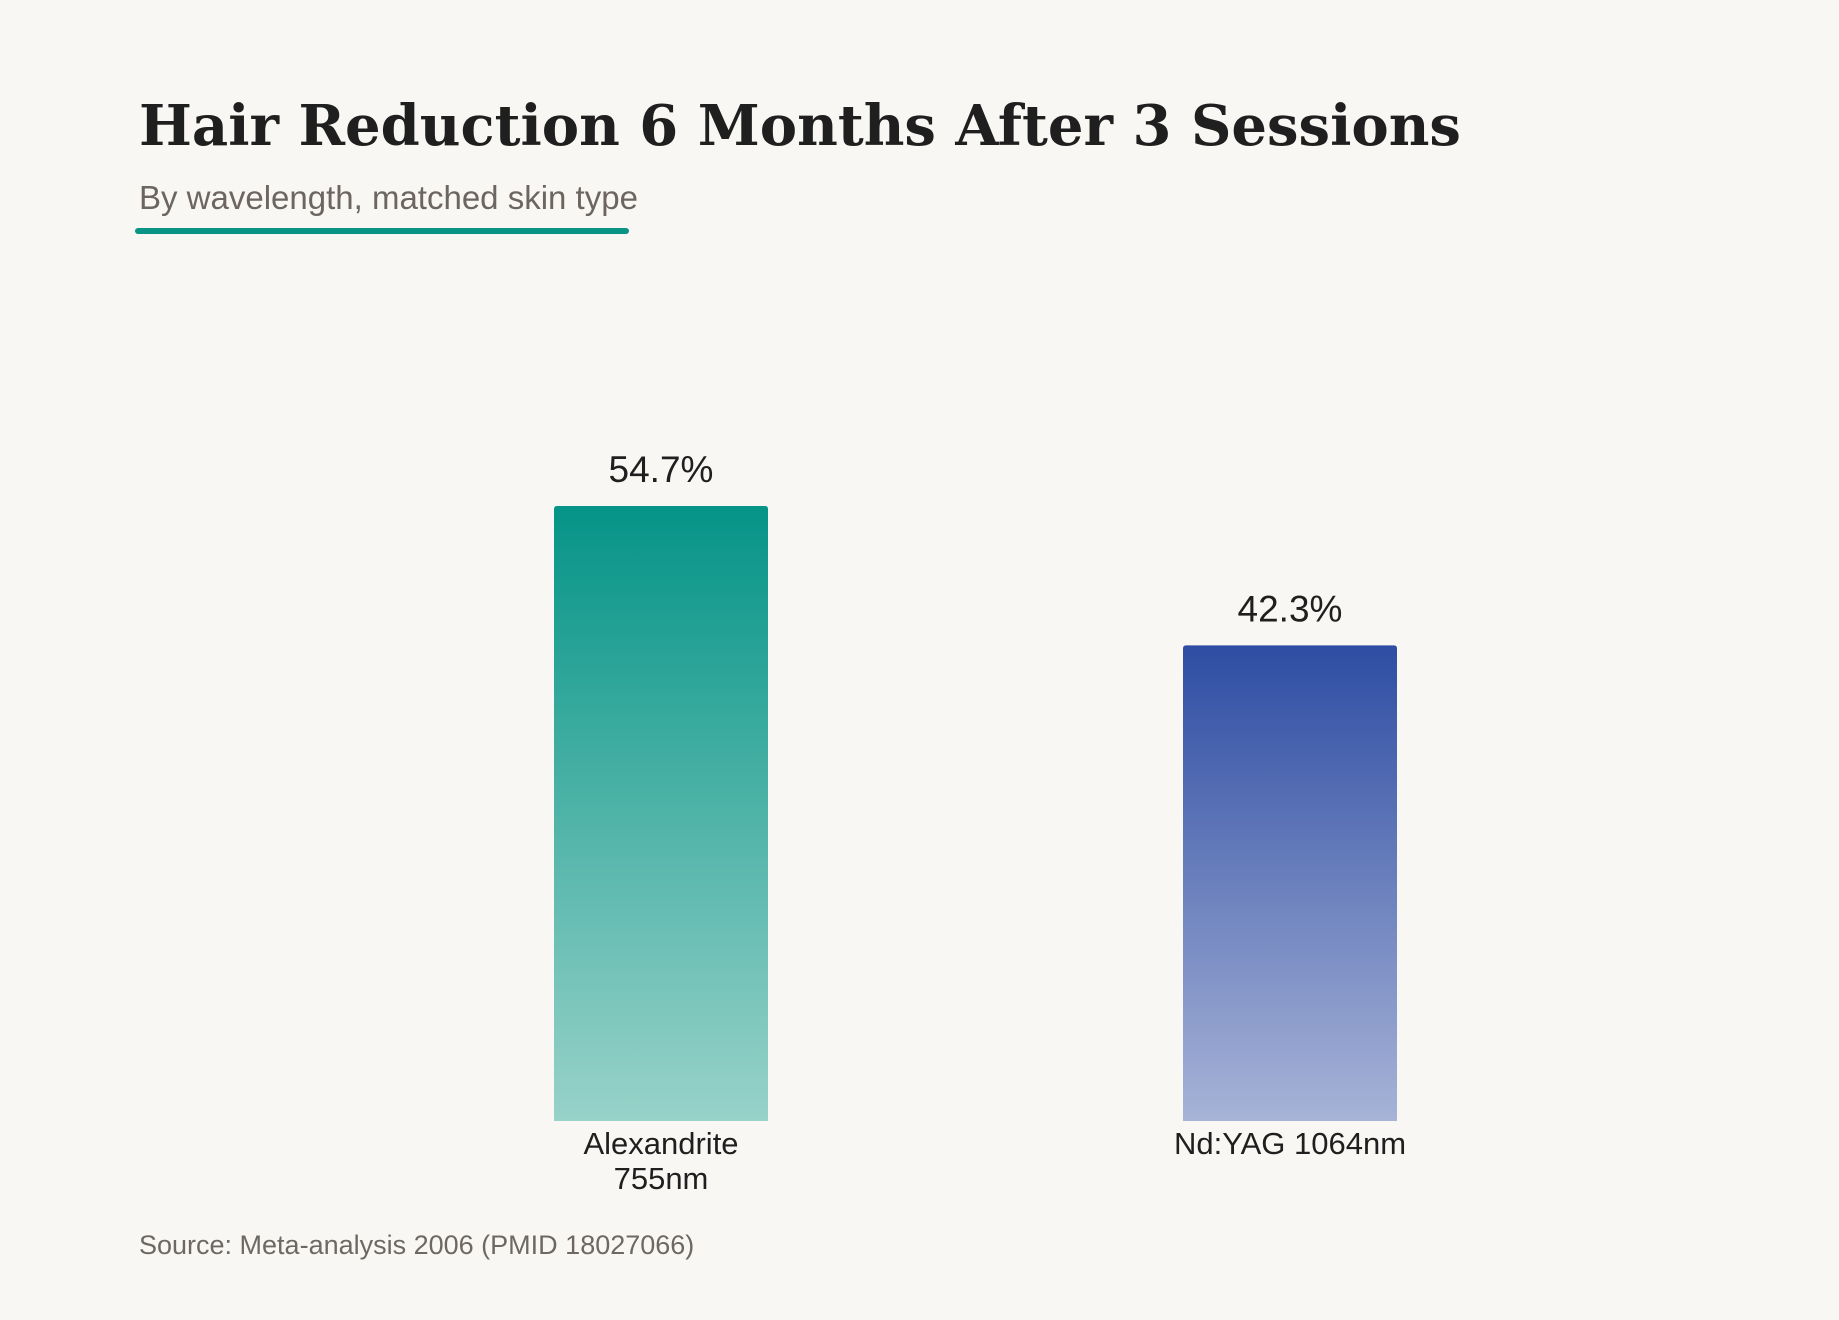 This screenshot has height=1320, width=1839. Describe the element at coordinates (661, 1178) in the screenshot. I see `category-label-line: 755nm` at that location.